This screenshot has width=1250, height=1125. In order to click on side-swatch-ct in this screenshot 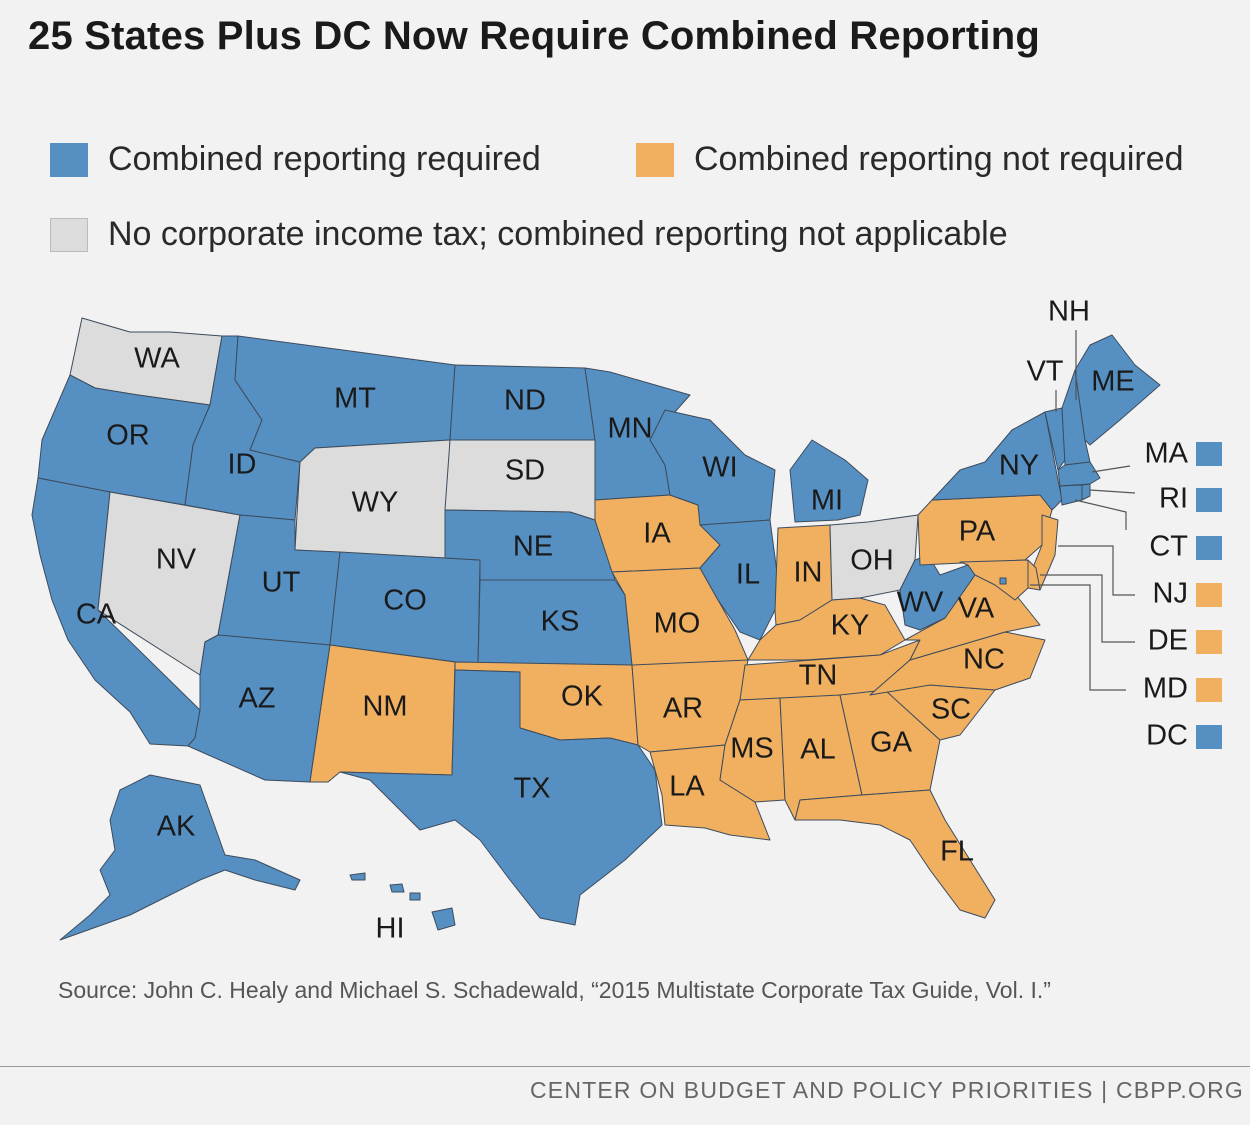, I will do `click(1209, 548)`.